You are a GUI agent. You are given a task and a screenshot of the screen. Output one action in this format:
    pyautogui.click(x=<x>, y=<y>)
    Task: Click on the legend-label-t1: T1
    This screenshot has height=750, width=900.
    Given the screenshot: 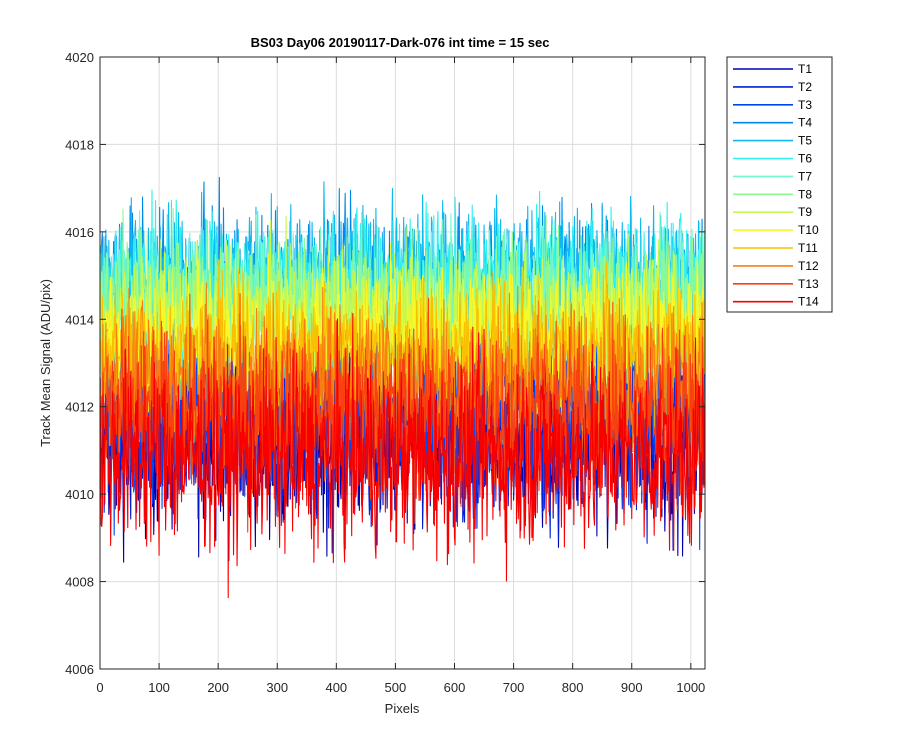 What is the action you would take?
    pyautogui.click(x=805, y=69)
    